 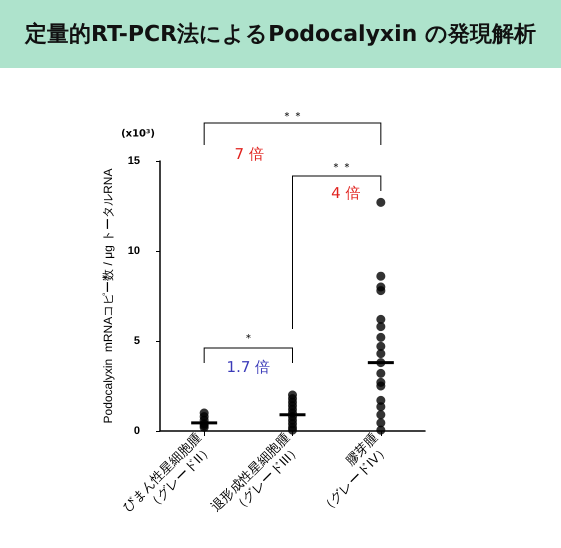 I want to click on chart-title: 定量的RT-PCR法によるPodocalyxin の発現解析, so click(x=280, y=34).